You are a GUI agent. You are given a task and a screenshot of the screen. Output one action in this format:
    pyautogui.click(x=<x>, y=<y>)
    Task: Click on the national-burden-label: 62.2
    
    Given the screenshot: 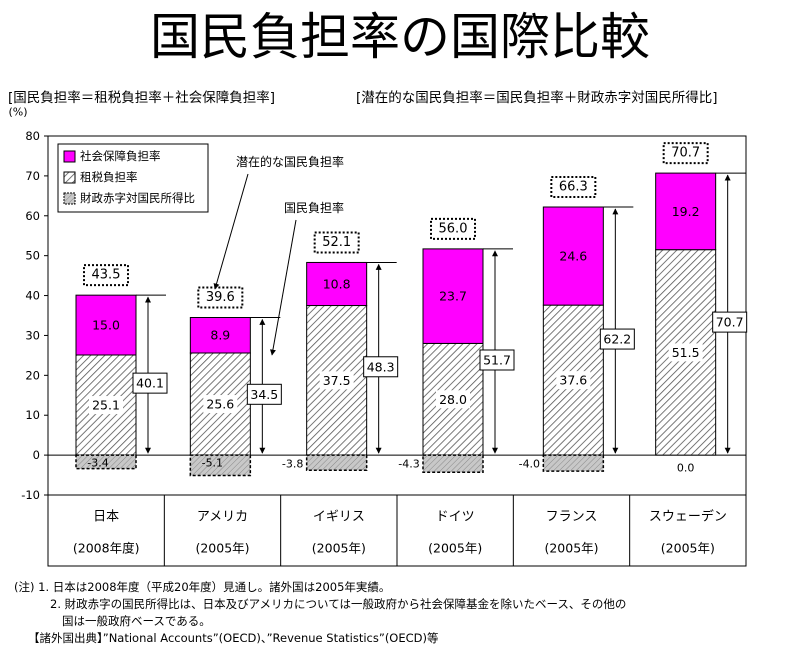 What is the action you would take?
    pyautogui.click(x=617, y=339)
    